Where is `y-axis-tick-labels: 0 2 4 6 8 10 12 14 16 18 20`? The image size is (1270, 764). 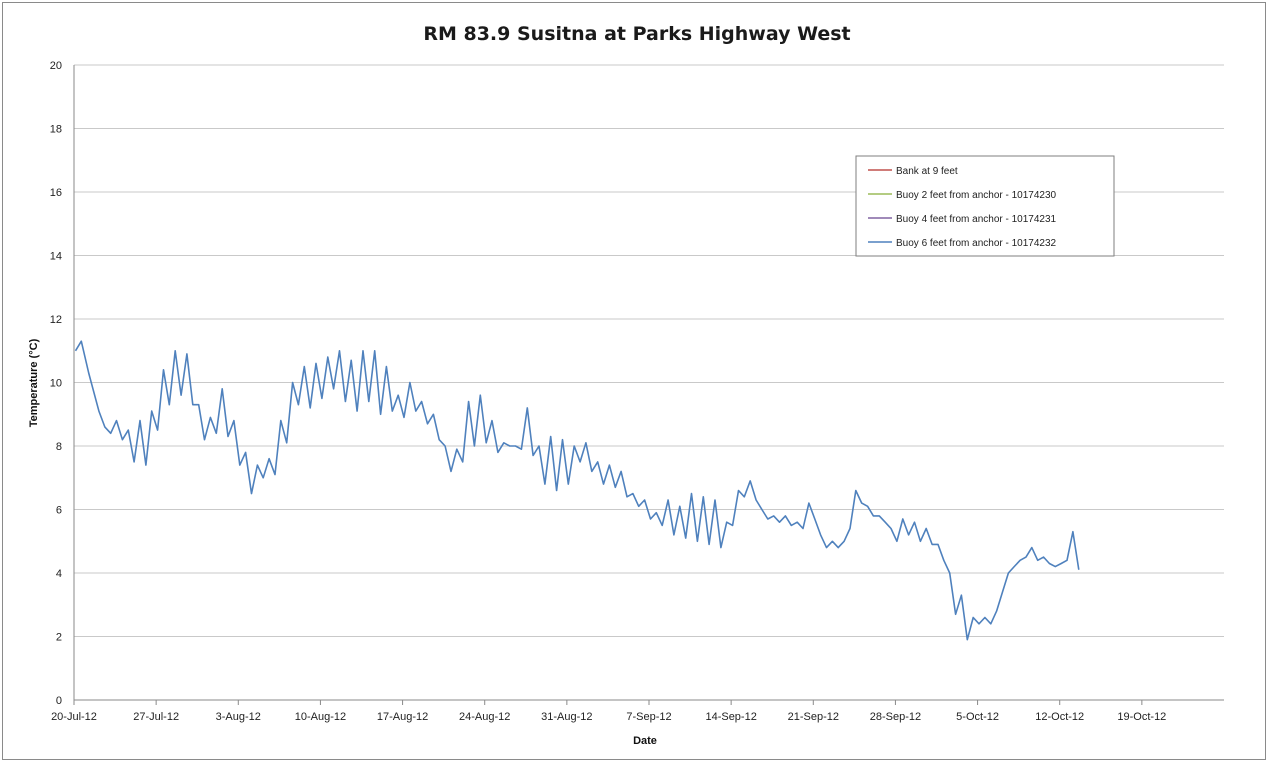 y-axis-tick-labels: 0 2 4 6 8 10 12 14 16 18 20 is located at coordinates (56, 383).